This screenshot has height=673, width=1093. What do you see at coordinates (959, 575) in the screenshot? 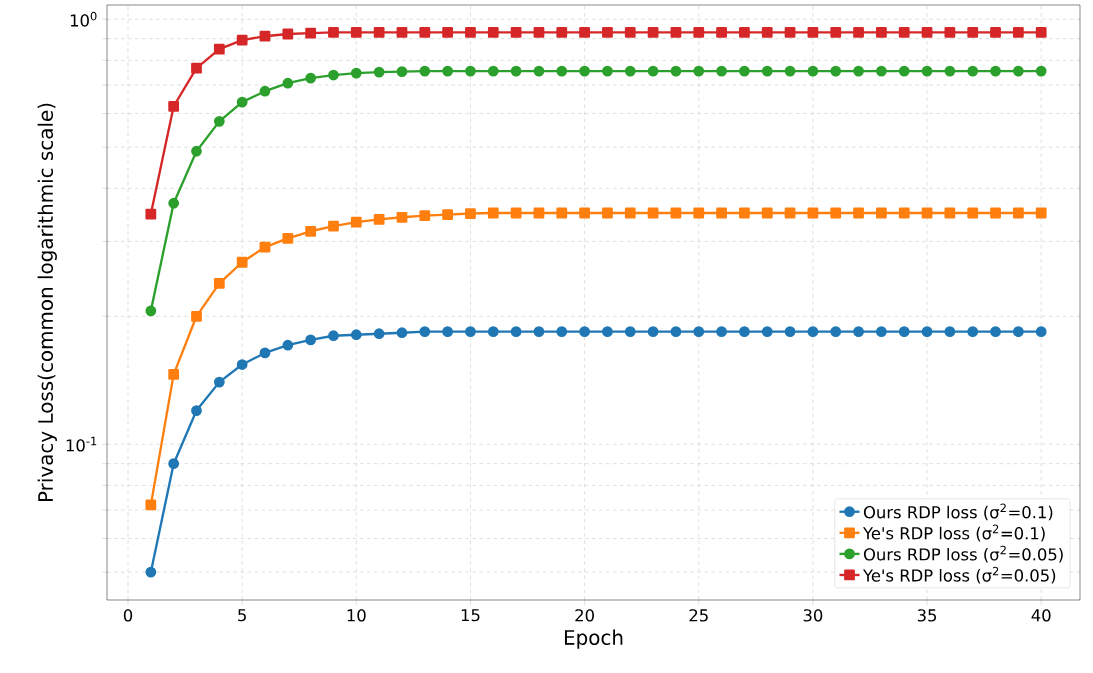
I see `legend-label: Ye's RDP loss (σ$^{2}$=0.05)` at bounding box center [959, 575].